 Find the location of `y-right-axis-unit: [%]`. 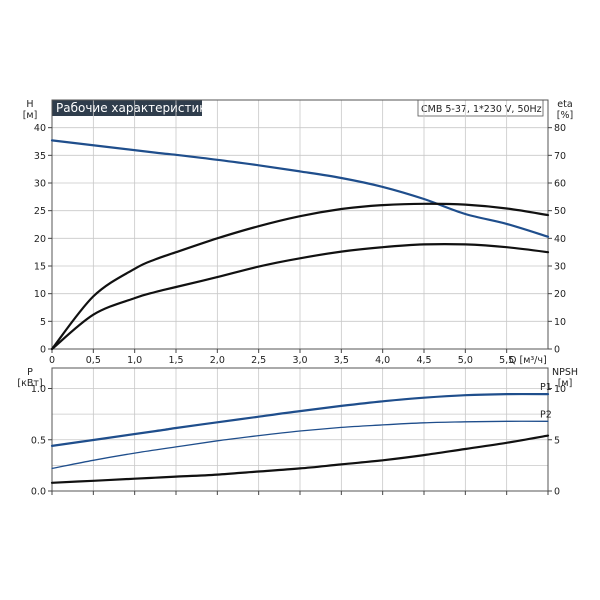

y-right-axis-unit: [%] is located at coordinates (565, 115).